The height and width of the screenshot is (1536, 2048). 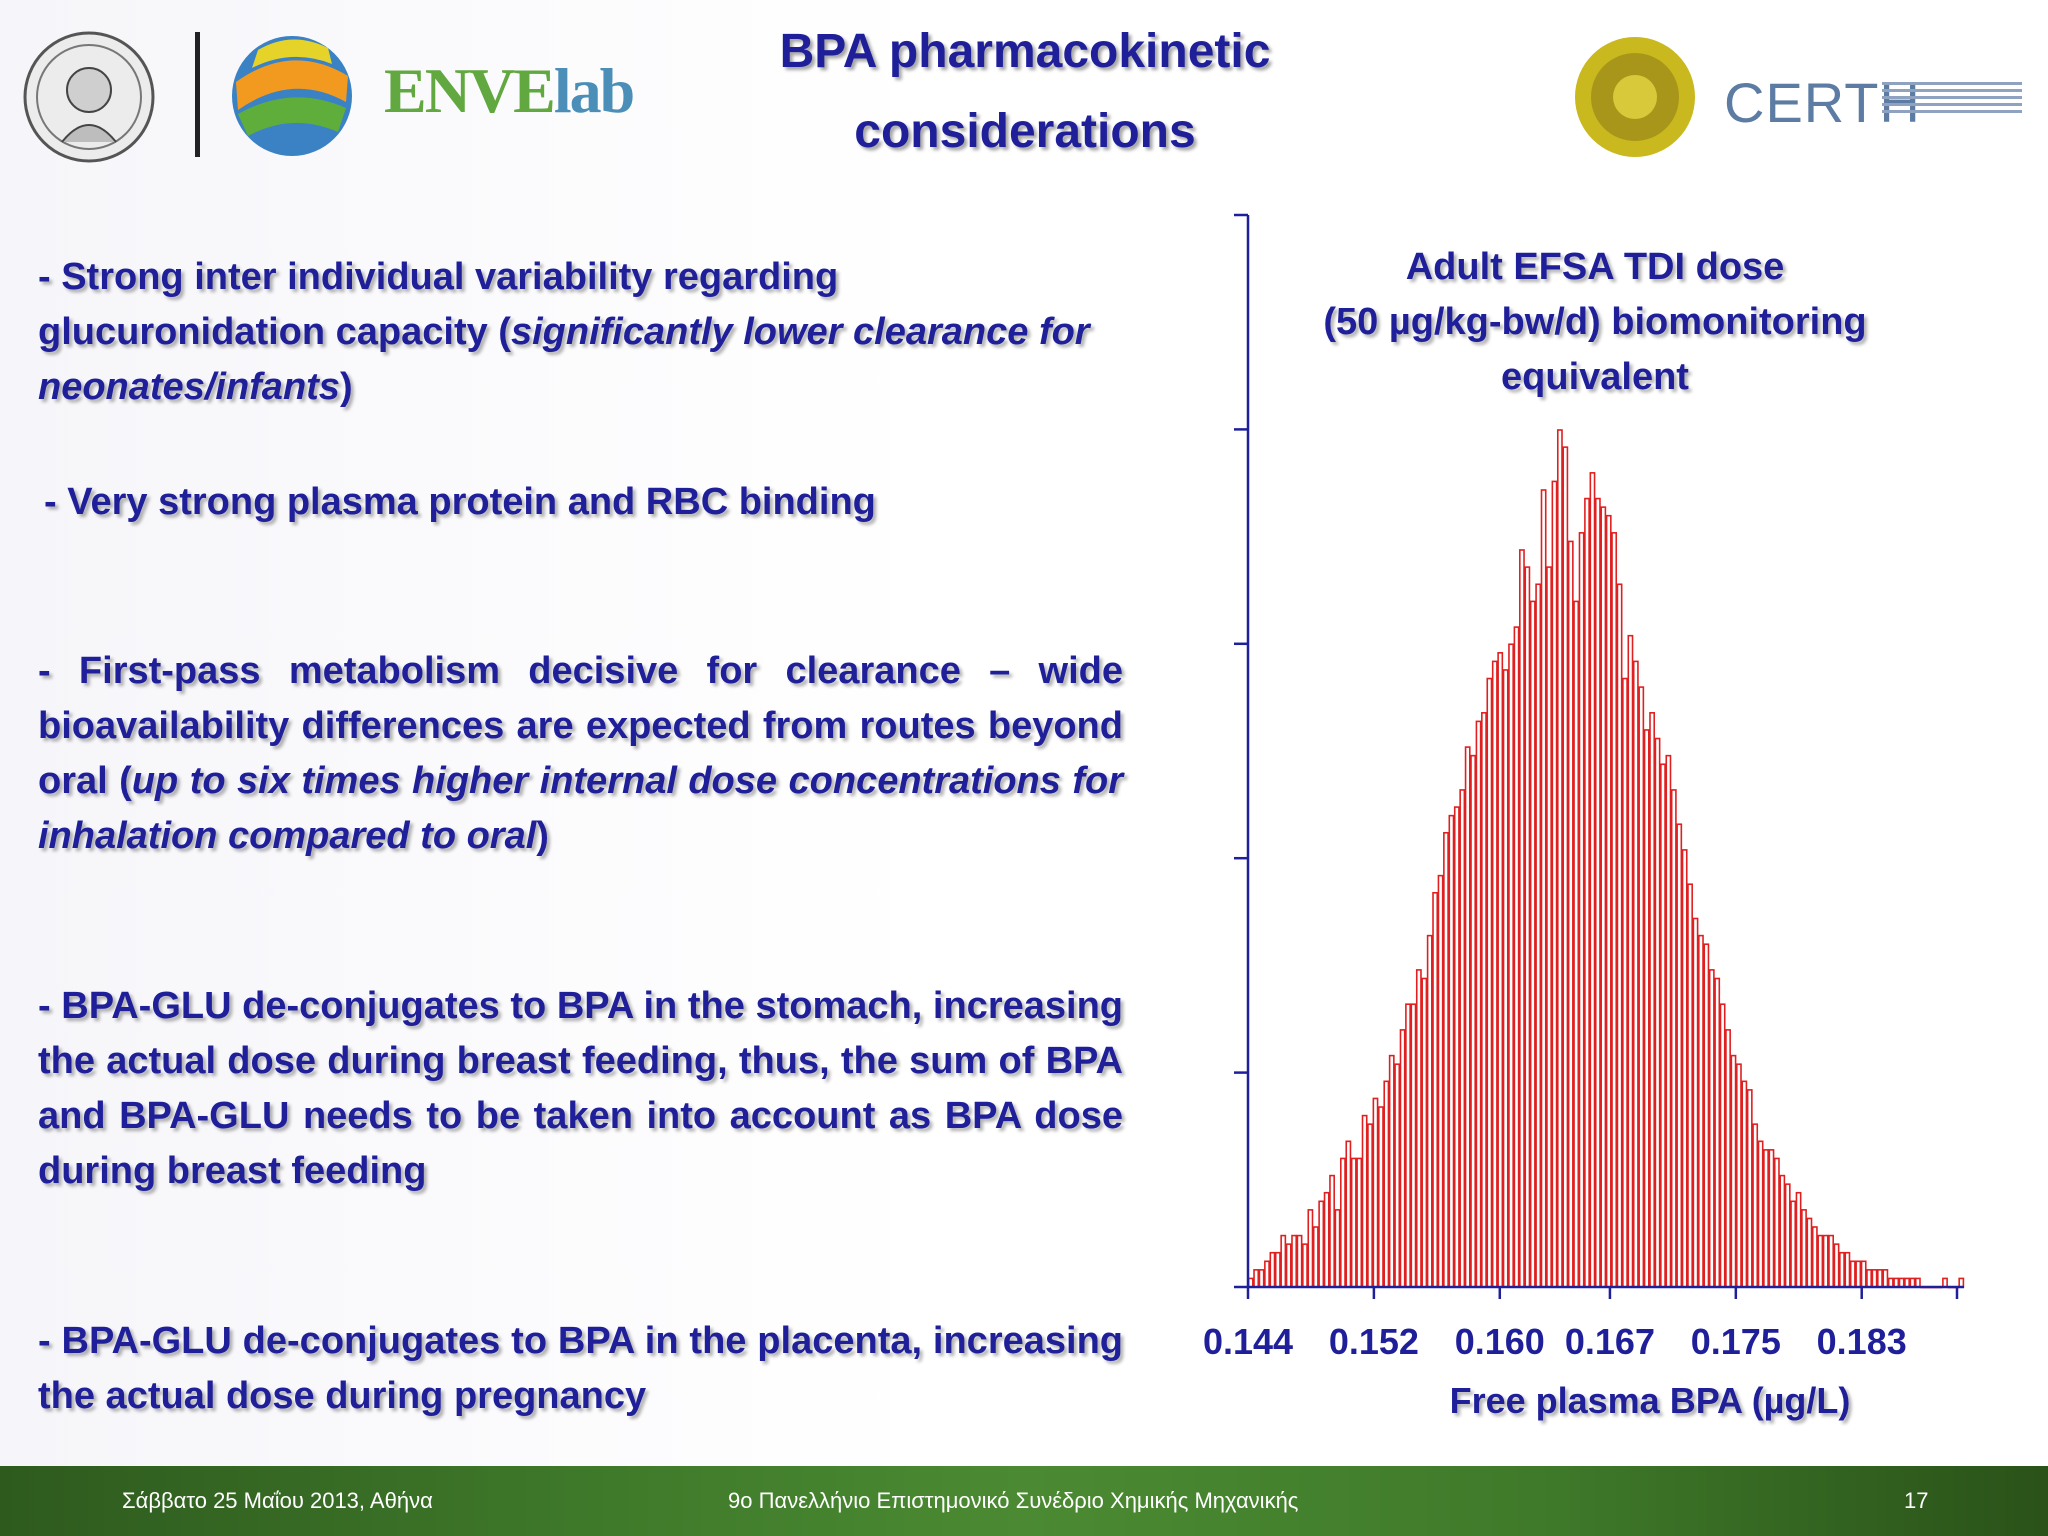 What do you see at coordinates (1025, 51) in the screenshot?
I see `slide-title-line1: BPA pharmacokinetic` at bounding box center [1025, 51].